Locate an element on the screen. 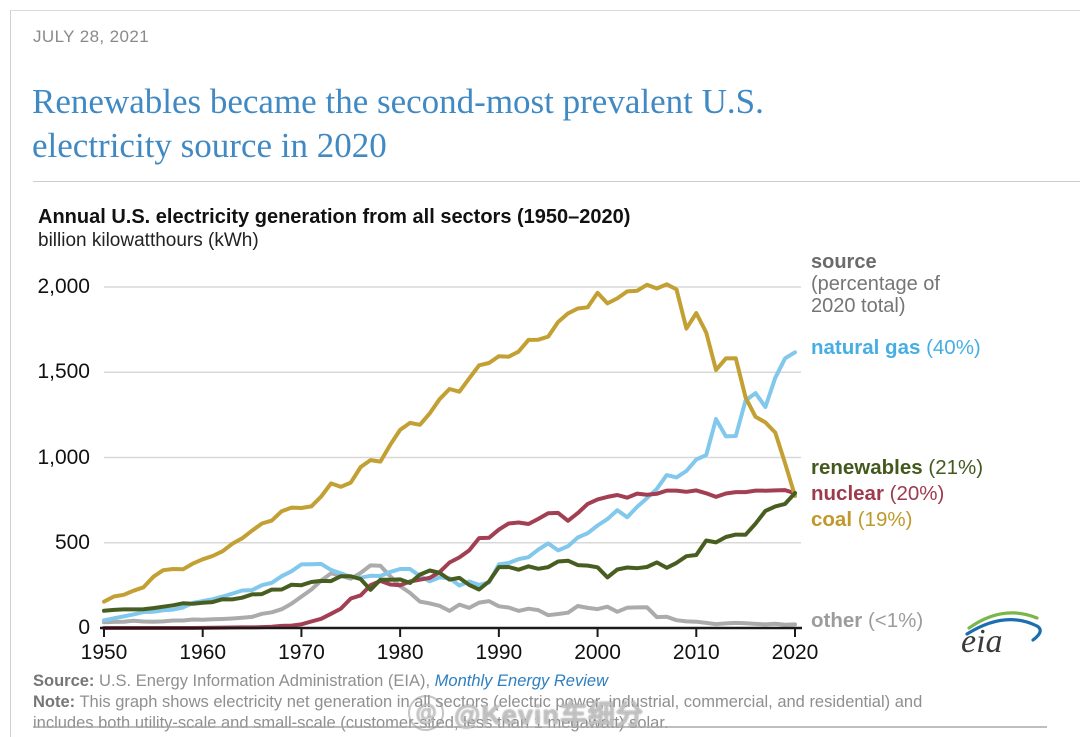 The height and width of the screenshot is (737, 1080). legend-pct-nuclear: (20%) is located at coordinates (917, 493).